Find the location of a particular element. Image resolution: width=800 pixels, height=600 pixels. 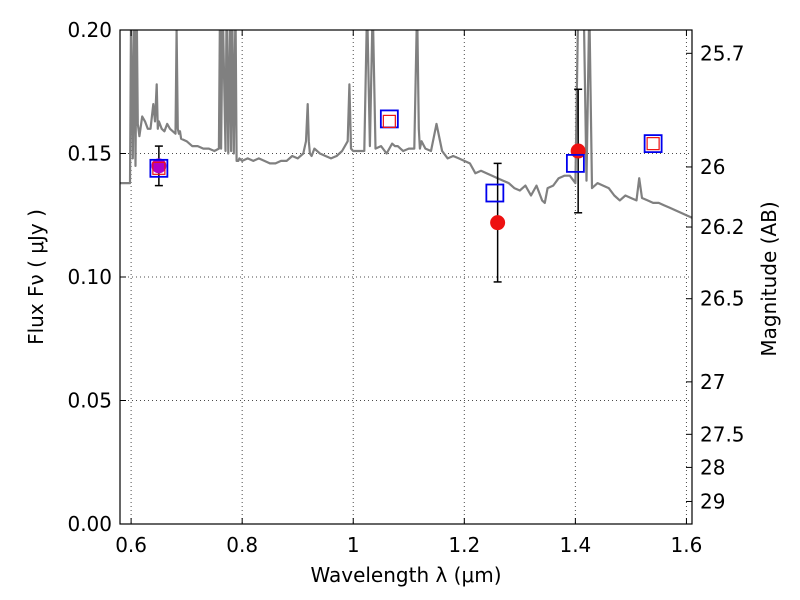

y-tick-label: 0.10 is located at coordinates (89, 277).